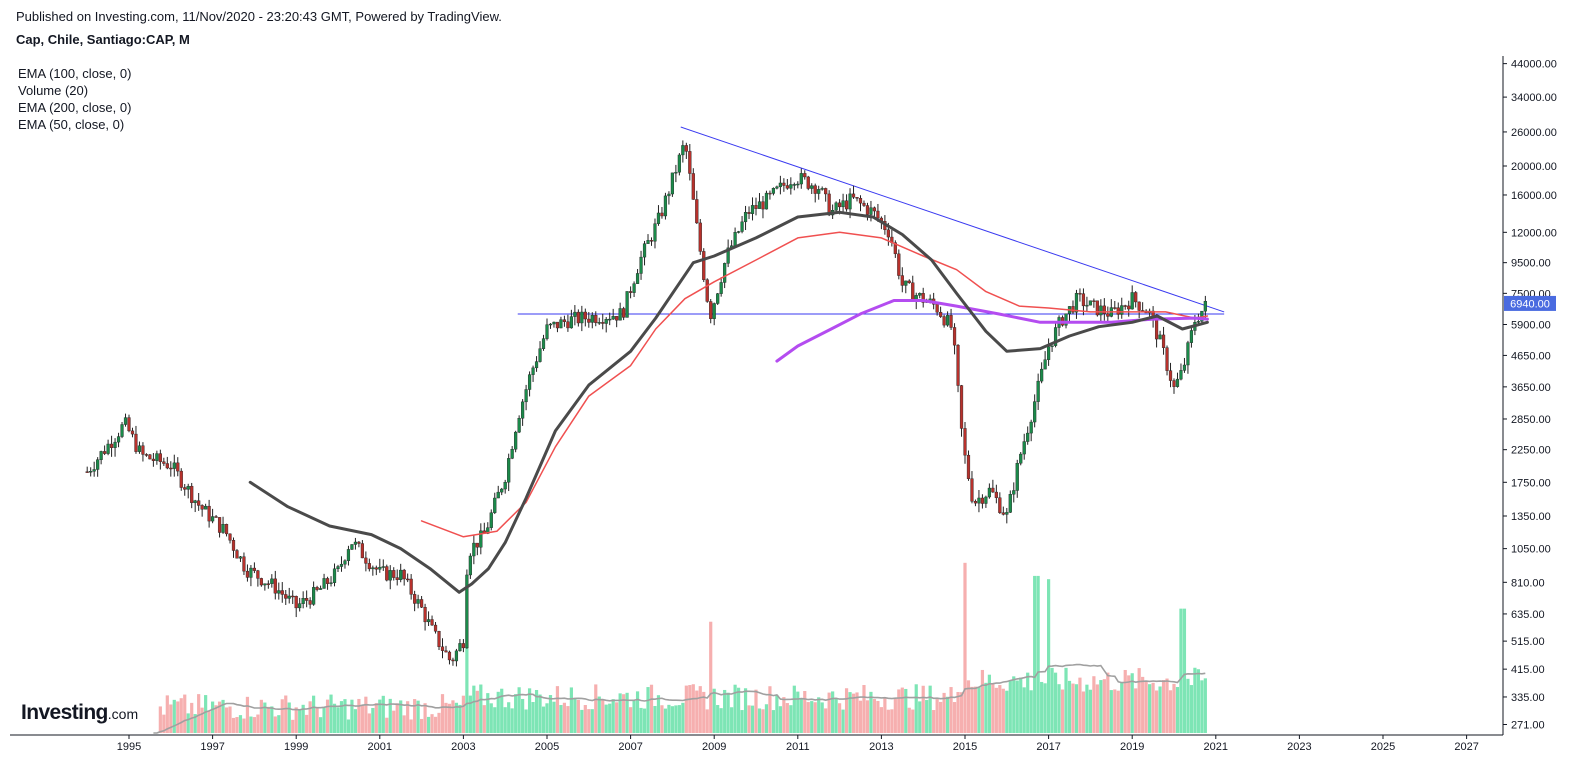 The image size is (1576, 763). I want to click on legend-item-ema200: EMA (200, close, 0), so click(75, 107).